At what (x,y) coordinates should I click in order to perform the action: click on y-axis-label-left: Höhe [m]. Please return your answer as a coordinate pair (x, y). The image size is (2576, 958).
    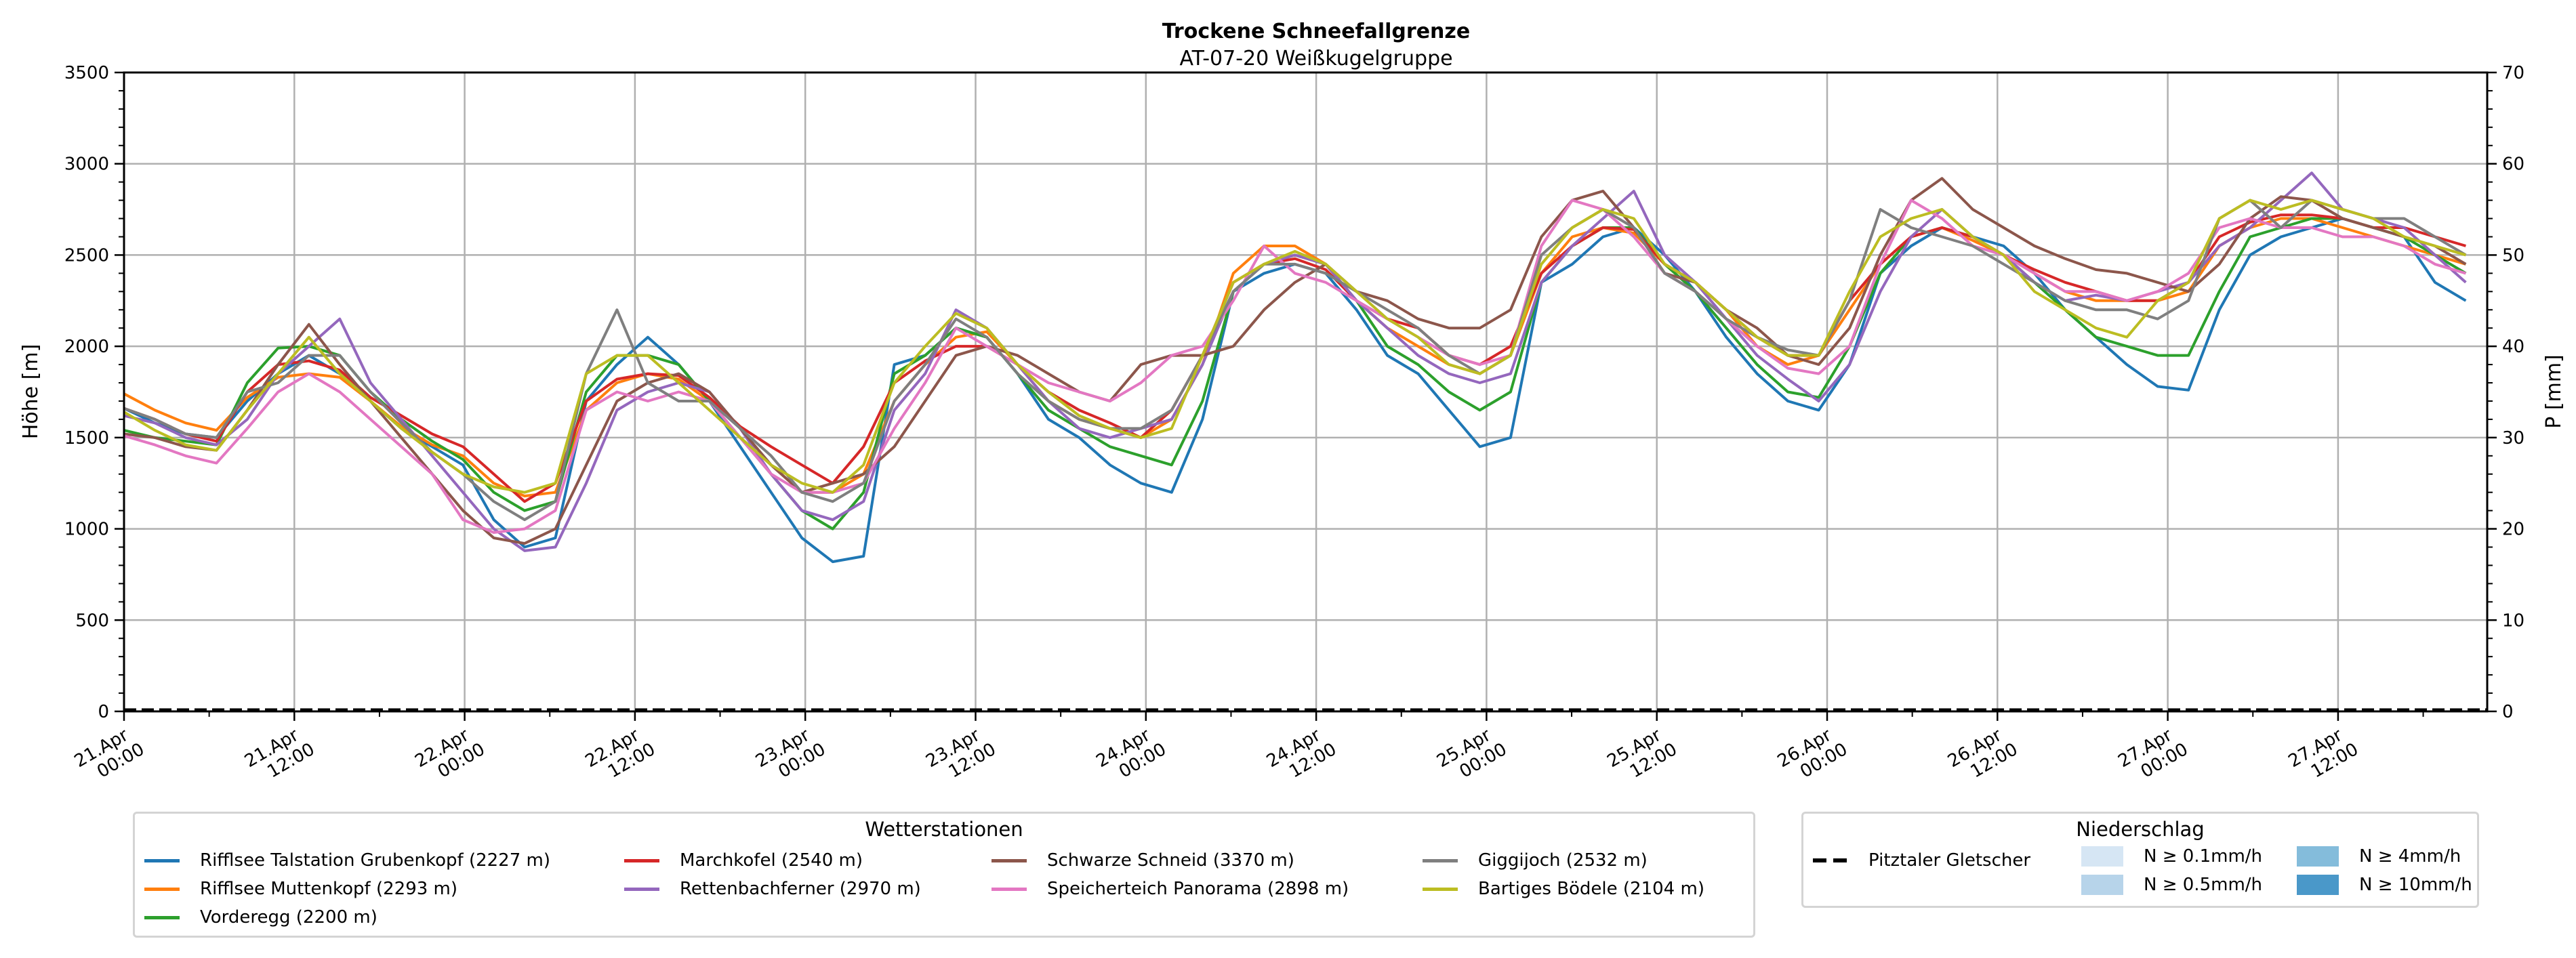
    Looking at the image, I should click on (31, 392).